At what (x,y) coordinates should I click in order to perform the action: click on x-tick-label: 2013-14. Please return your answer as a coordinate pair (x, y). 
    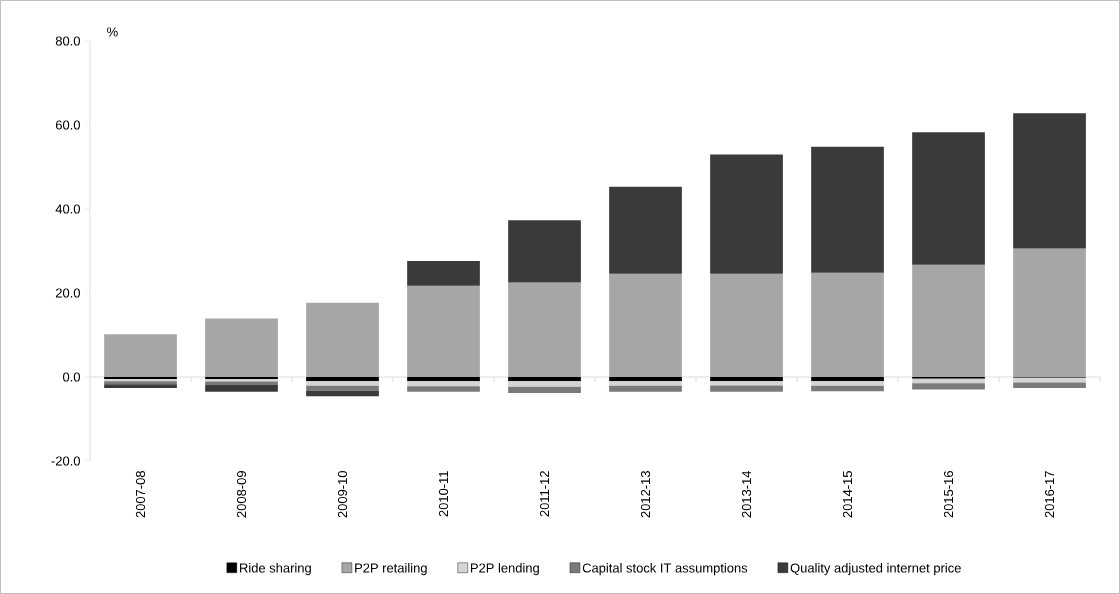
    Looking at the image, I should click on (746, 494).